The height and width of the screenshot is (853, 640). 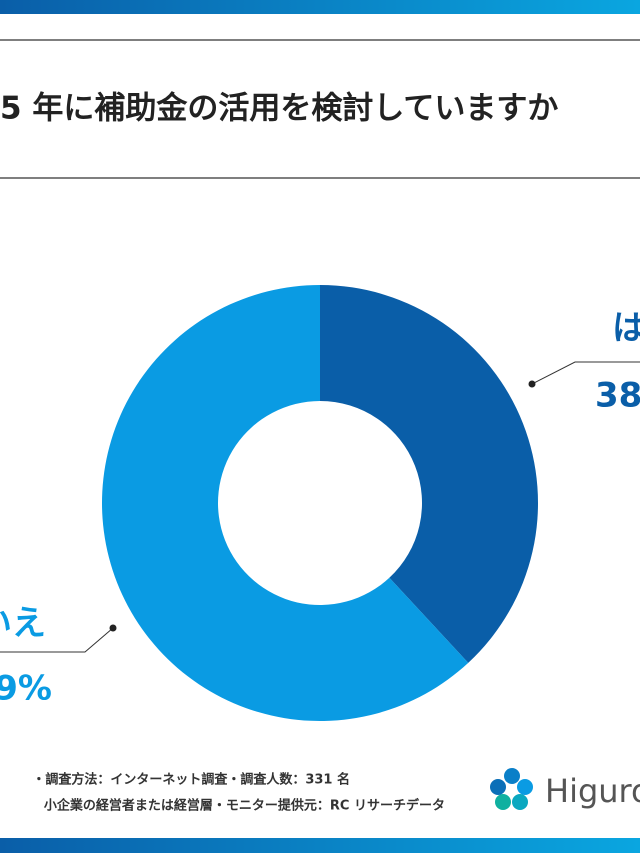 What do you see at coordinates (511, 789) in the screenshot?
I see `logo-icon` at bounding box center [511, 789].